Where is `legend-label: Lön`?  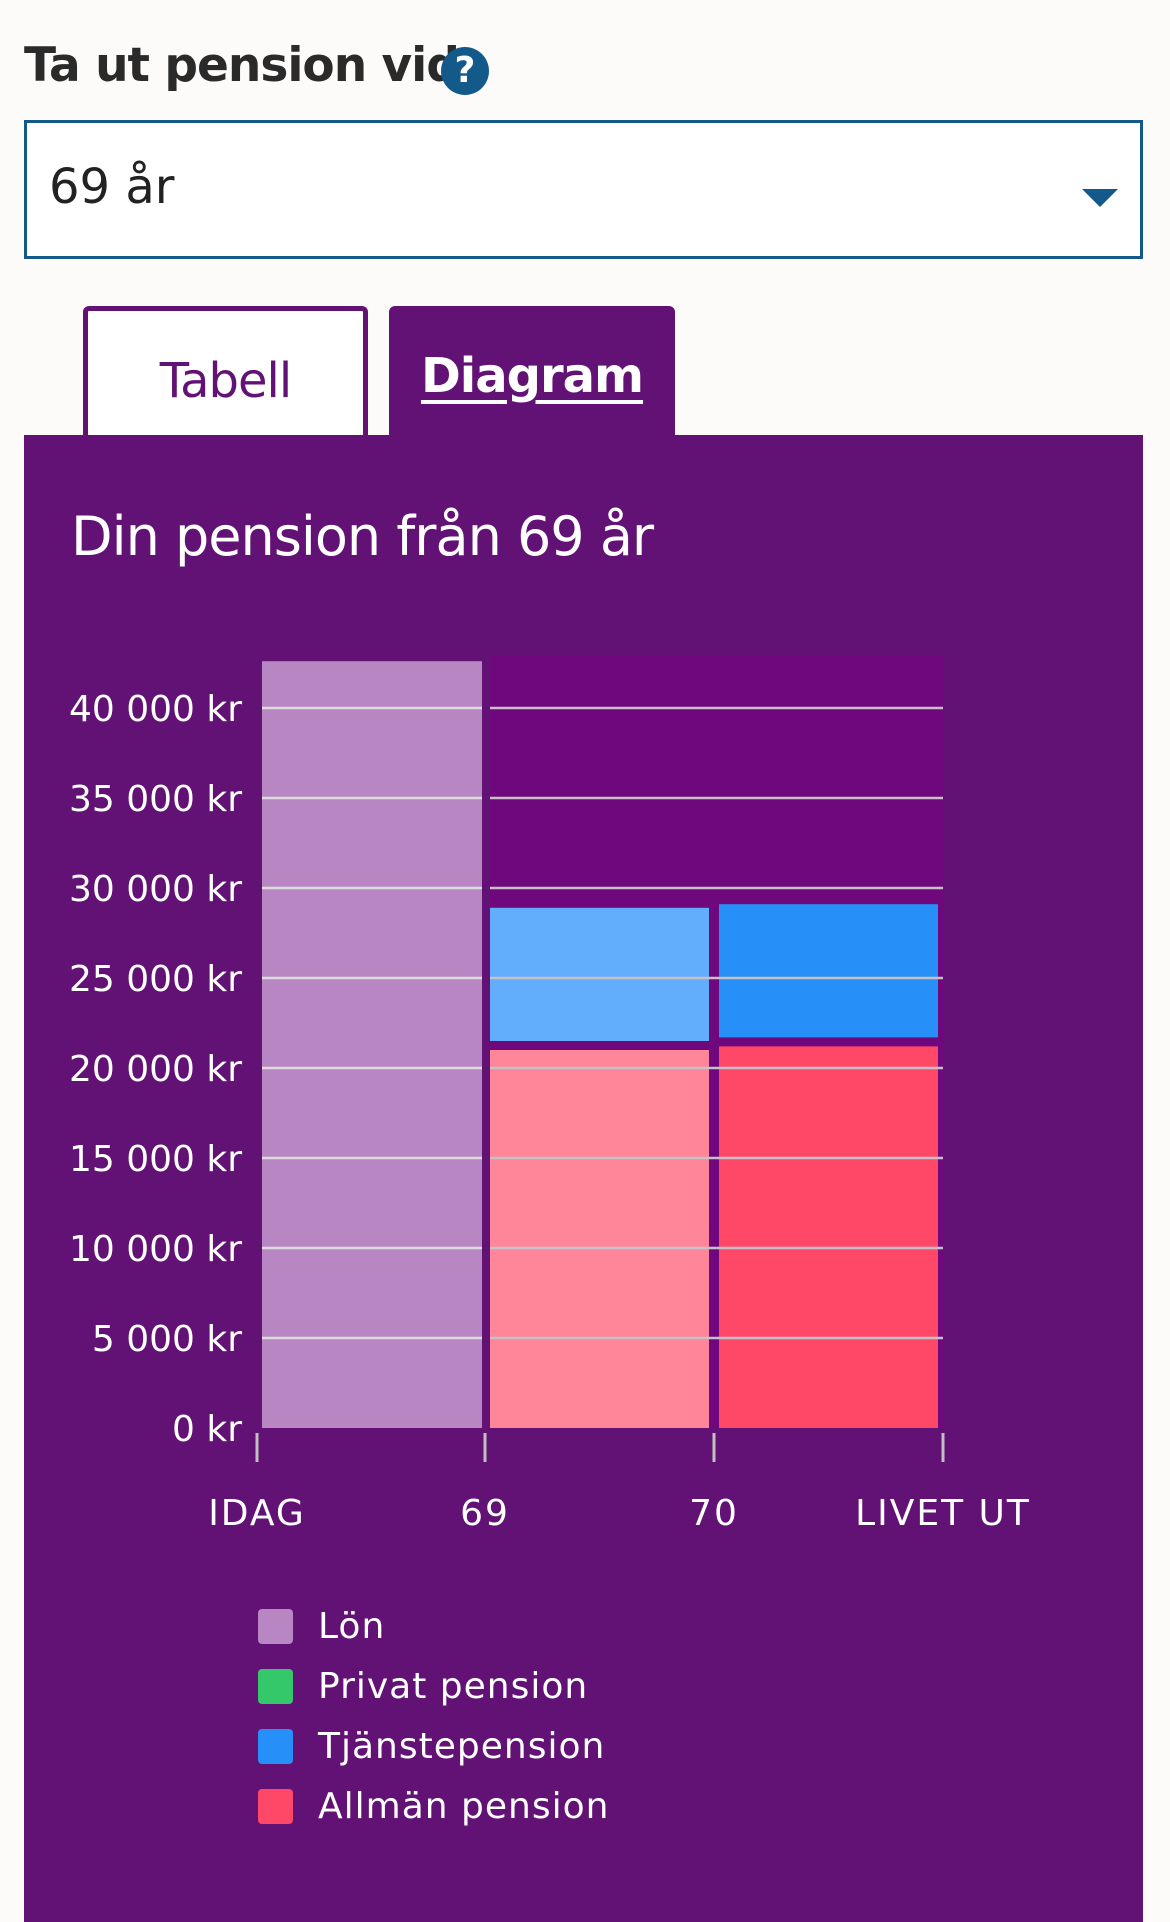
legend-label: Lön is located at coordinates (352, 1626).